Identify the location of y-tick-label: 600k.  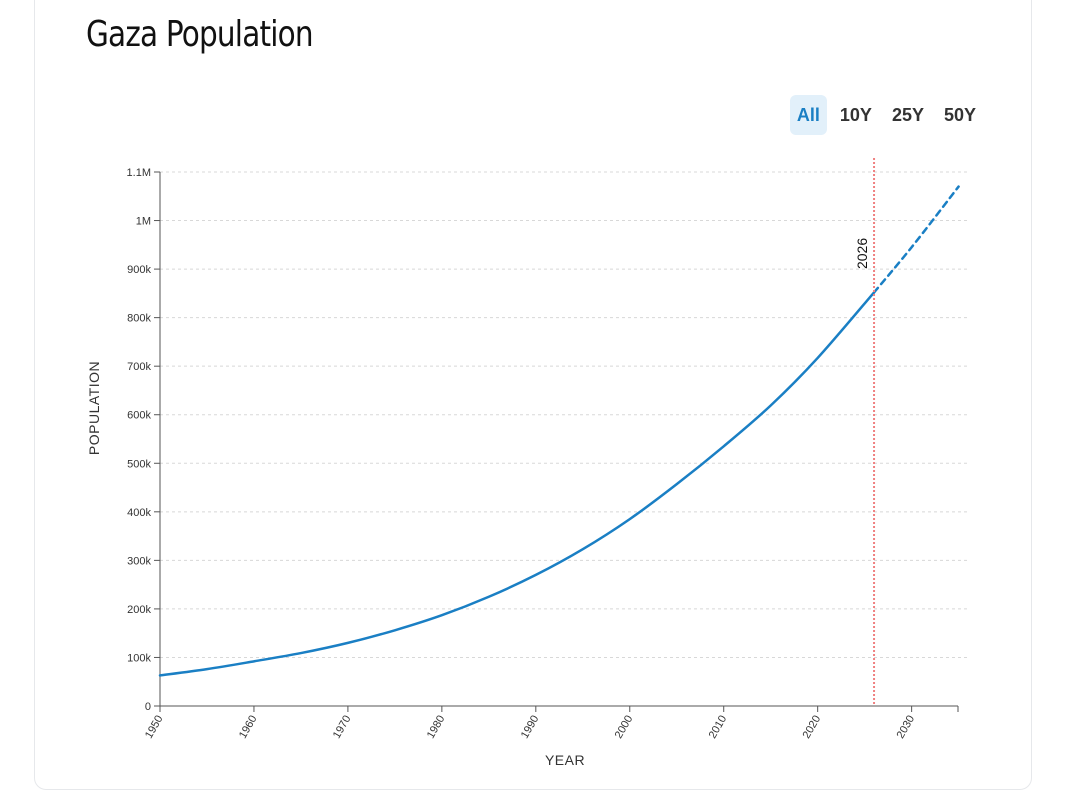
(139, 416).